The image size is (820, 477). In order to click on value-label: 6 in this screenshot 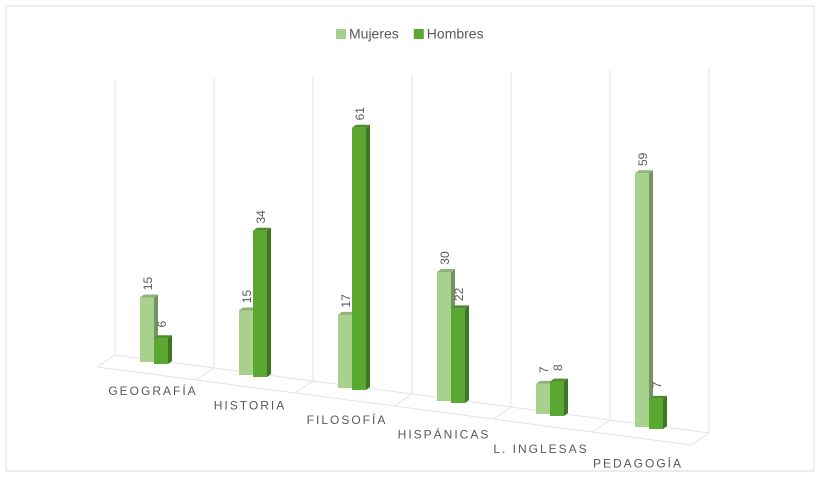, I will do `click(162, 324)`.